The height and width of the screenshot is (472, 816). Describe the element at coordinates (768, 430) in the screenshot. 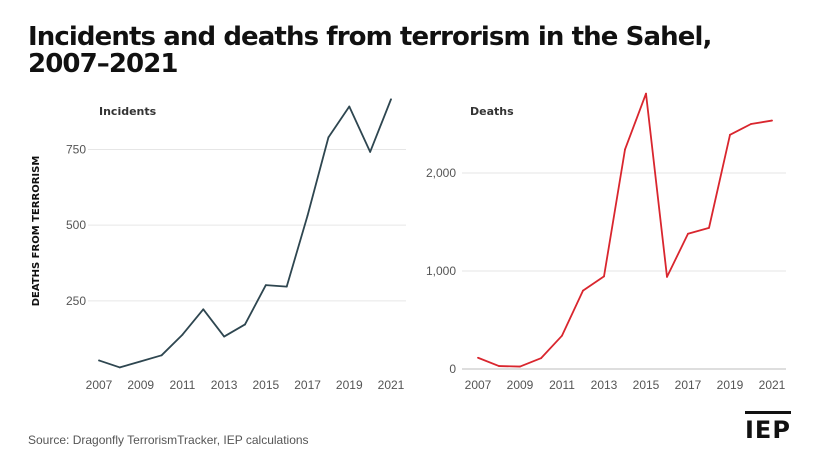

I see `logo-text: IEP` at that location.